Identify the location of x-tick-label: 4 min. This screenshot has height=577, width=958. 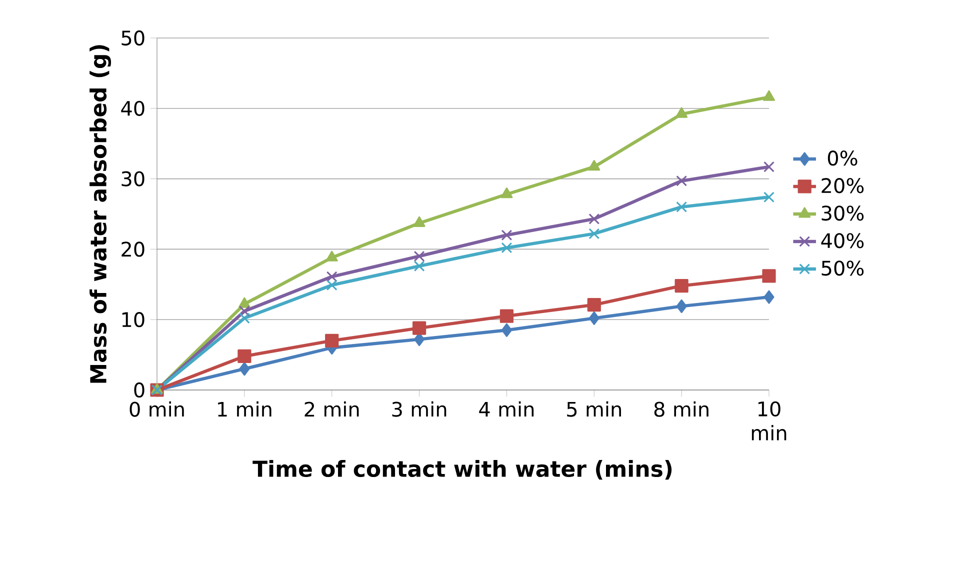
(506, 409).